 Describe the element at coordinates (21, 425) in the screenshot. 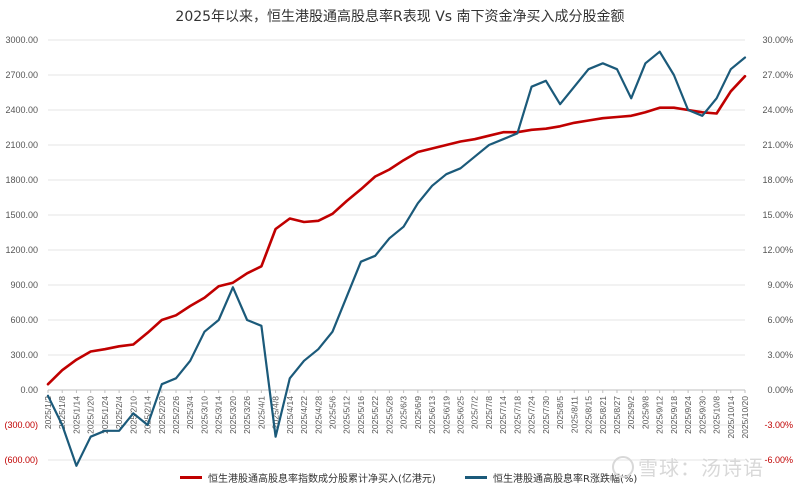

I see `y-left-tick-label: (300.00)` at that location.